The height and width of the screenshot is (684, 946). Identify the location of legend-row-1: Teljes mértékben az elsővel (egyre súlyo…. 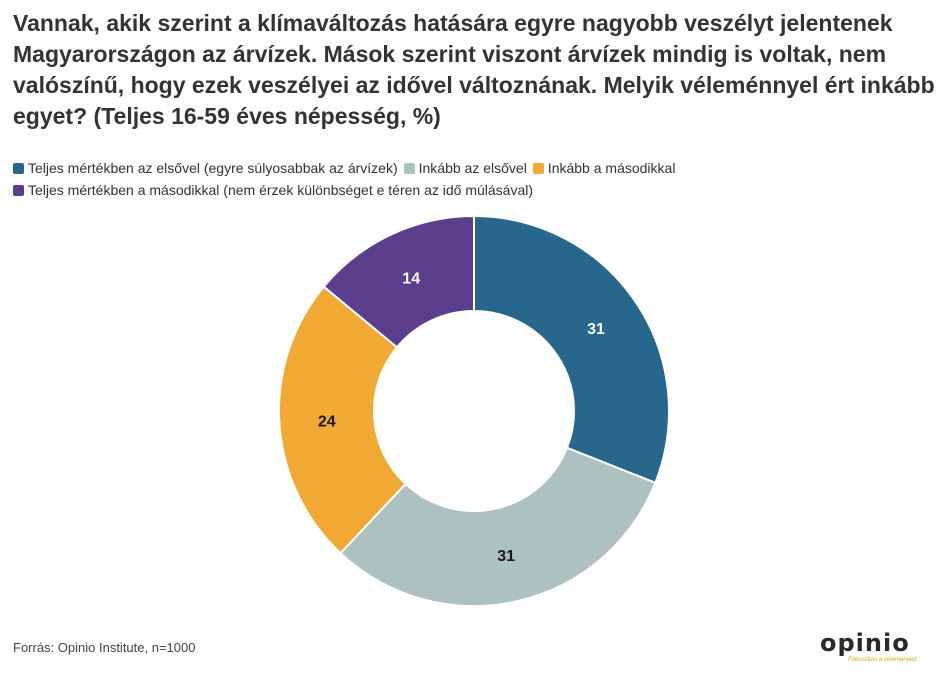
(473, 168).